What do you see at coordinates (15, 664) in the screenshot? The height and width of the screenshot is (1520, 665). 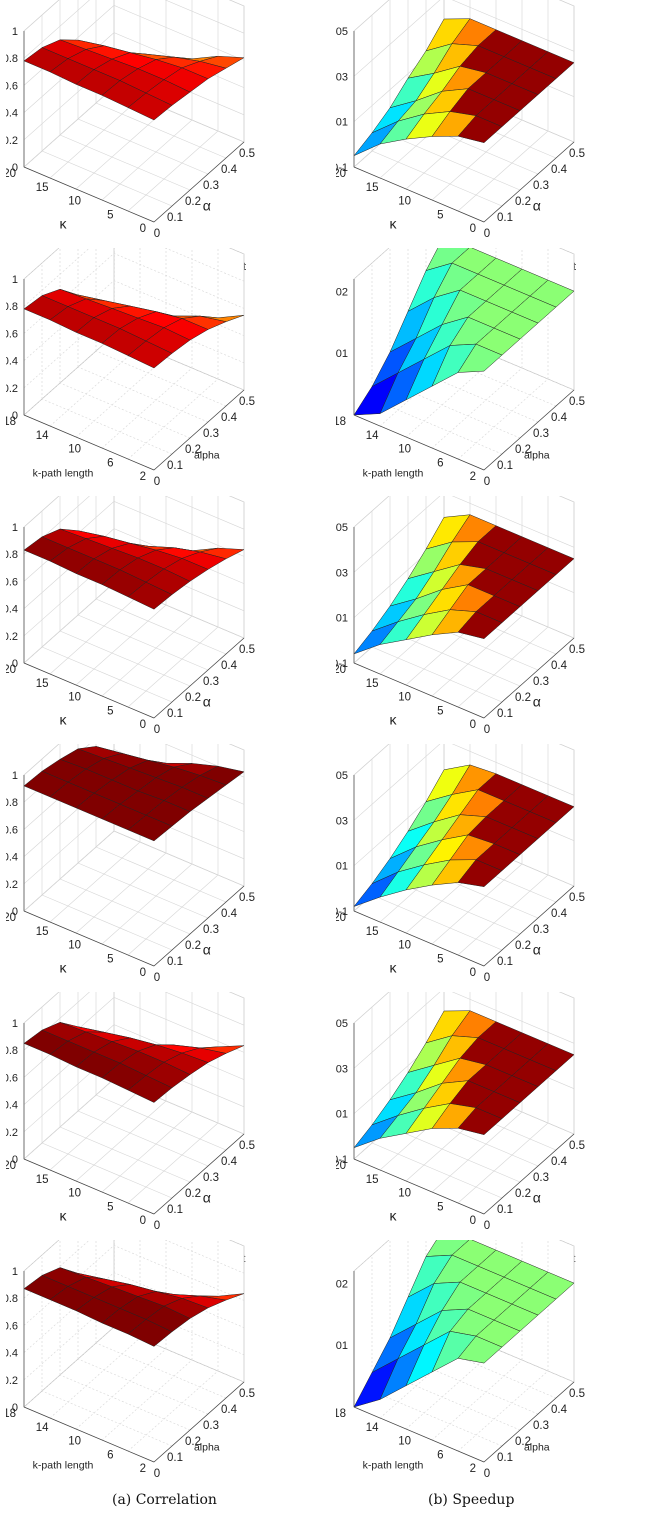 I see `z-tick-label: 0` at bounding box center [15, 664].